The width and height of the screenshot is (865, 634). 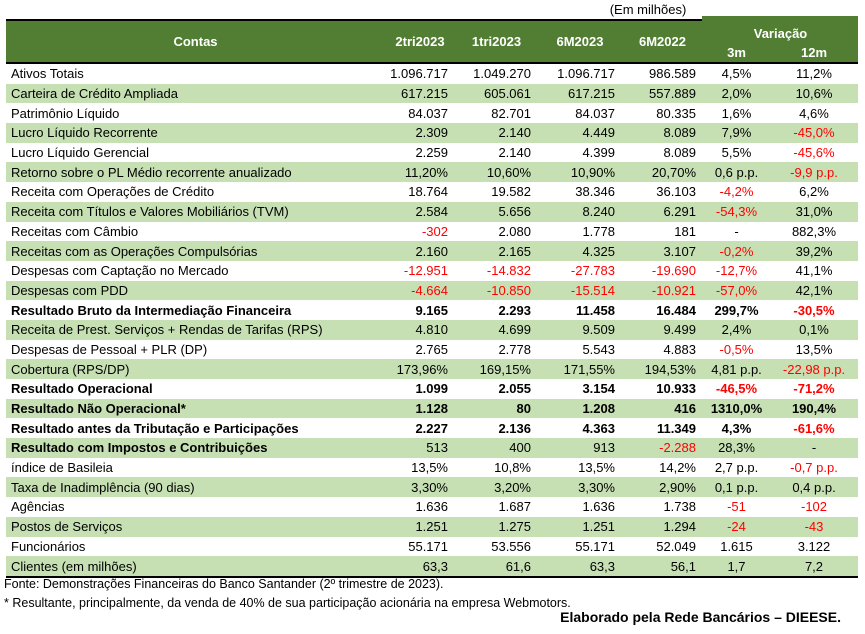 I want to click on table-cell: 41,1%, so click(x=814, y=271).